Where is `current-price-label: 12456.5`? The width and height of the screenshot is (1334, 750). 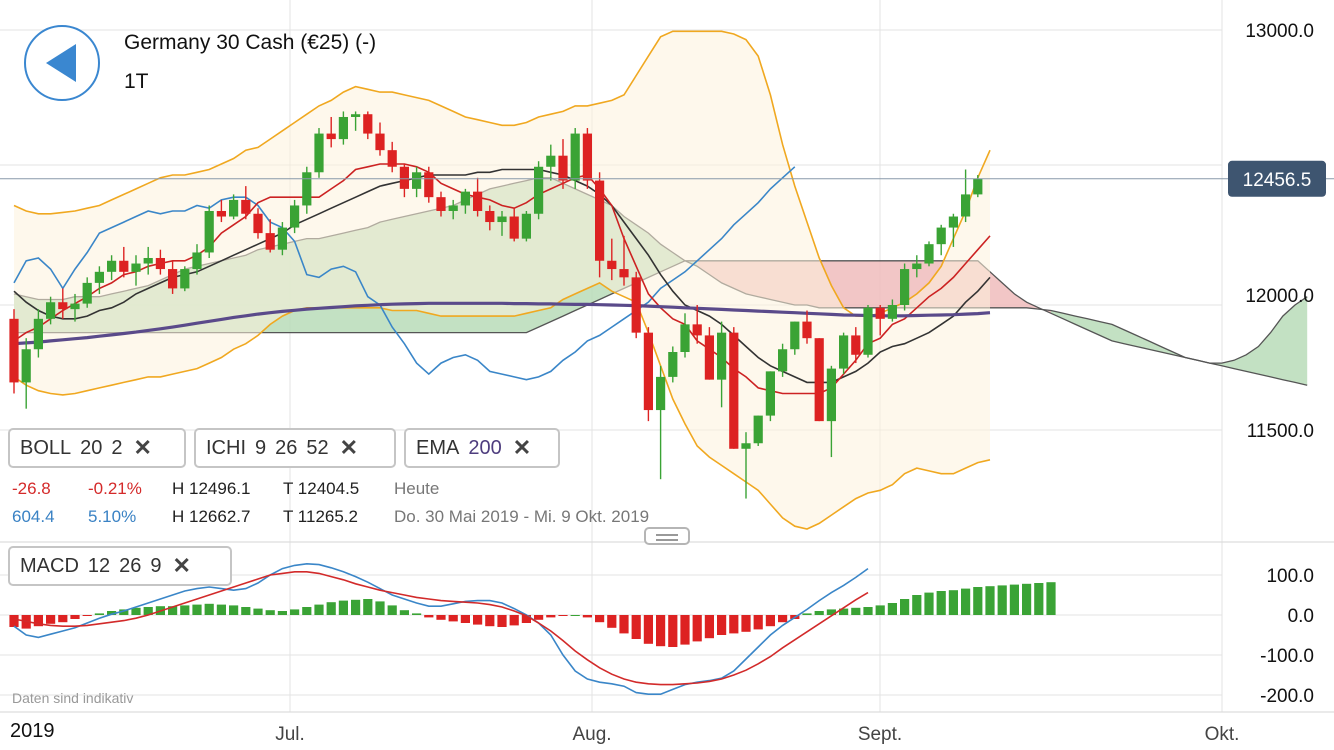
current-price-label: 12456.5 is located at coordinates (1277, 180).